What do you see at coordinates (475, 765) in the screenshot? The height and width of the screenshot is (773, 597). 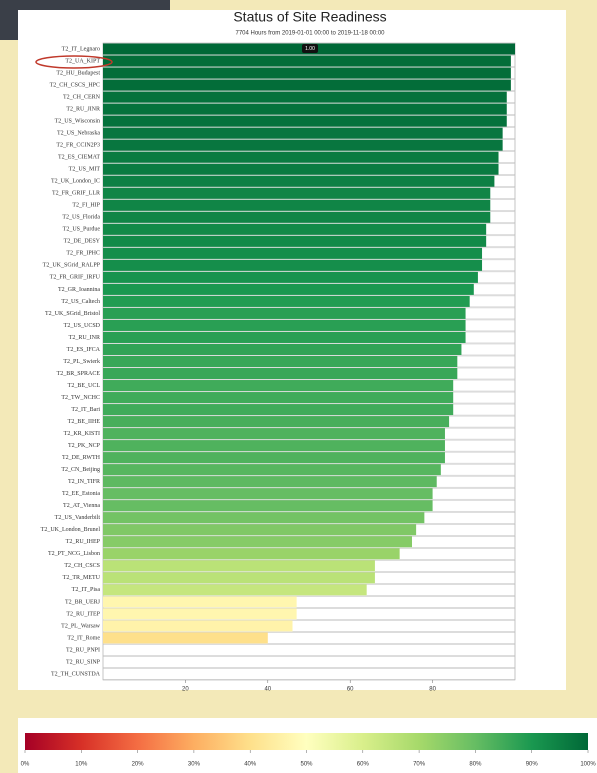 I see `colorbar-tick-label: 80%` at bounding box center [475, 765].